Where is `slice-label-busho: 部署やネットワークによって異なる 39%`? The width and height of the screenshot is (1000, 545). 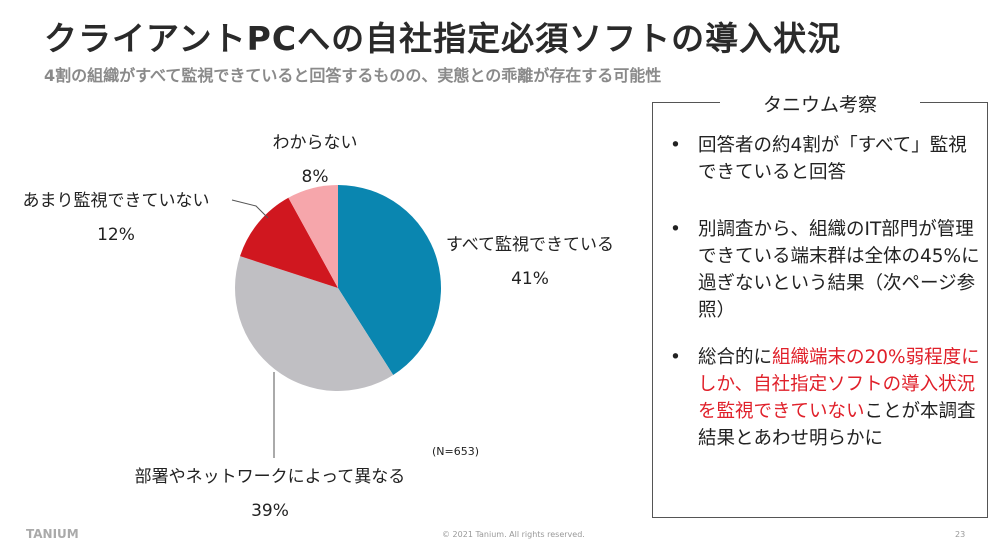
slice-label-busho: 部署やネットワークによって異なる 39% is located at coordinates (270, 494).